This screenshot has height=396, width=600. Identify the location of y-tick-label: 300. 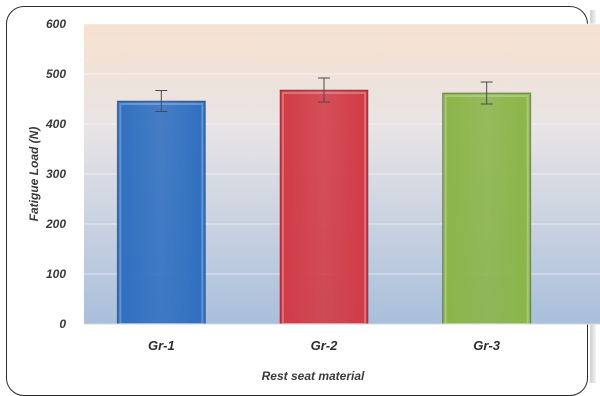
(56, 174).